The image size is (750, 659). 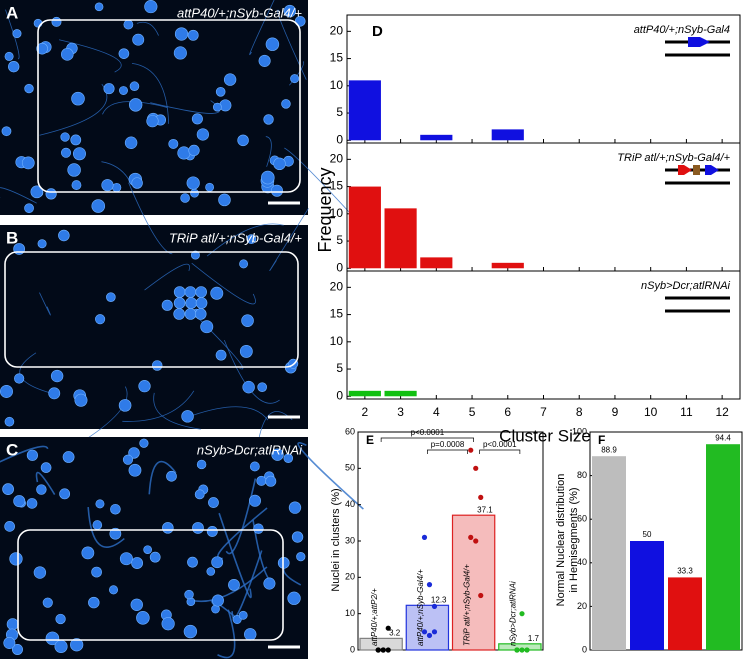 I want to click on panel-letter: F, so click(x=601, y=440).